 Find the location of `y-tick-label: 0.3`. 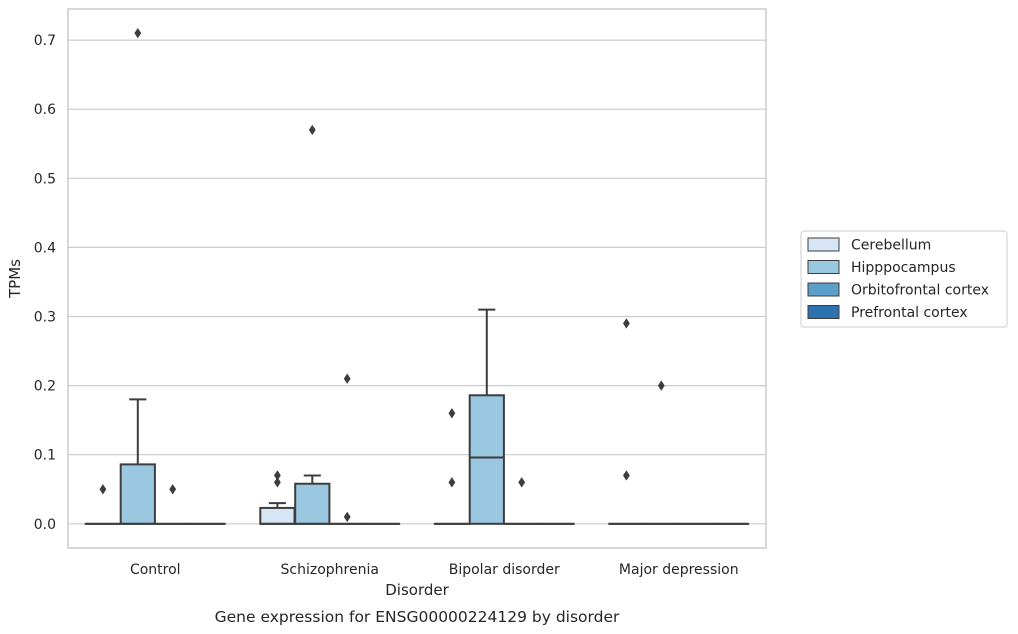

y-tick-label: 0.3 is located at coordinates (45, 318).